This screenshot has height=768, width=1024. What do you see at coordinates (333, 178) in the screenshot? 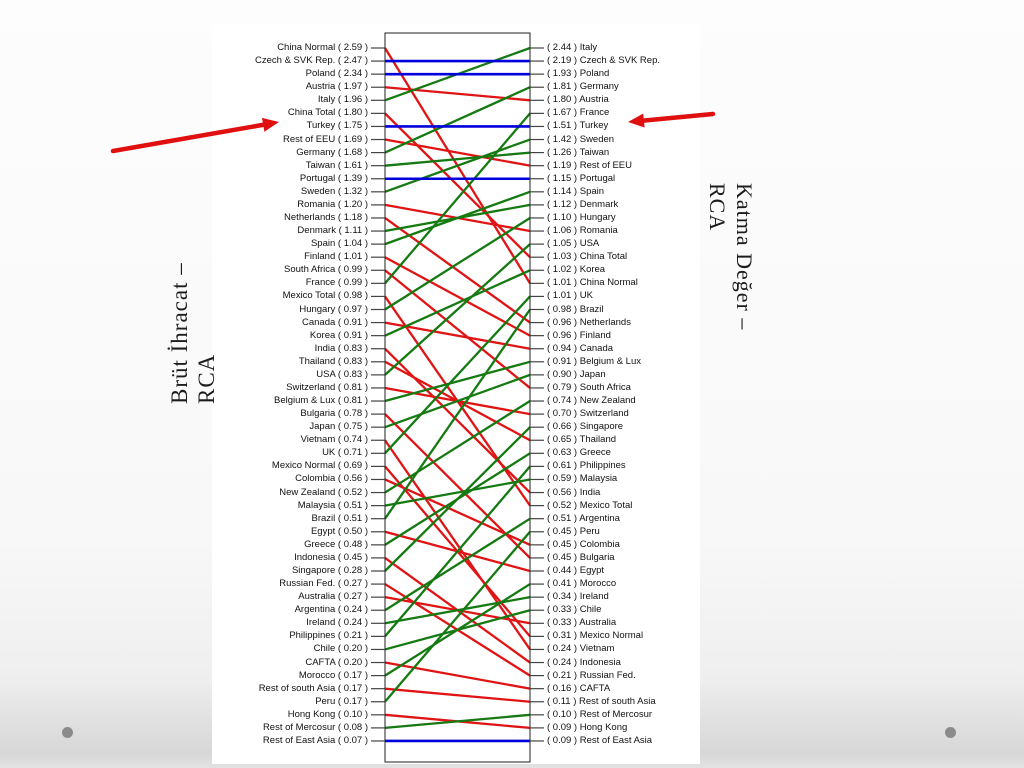
I see `left-country-label: Portugal ( 1.39 )` at bounding box center [333, 178].